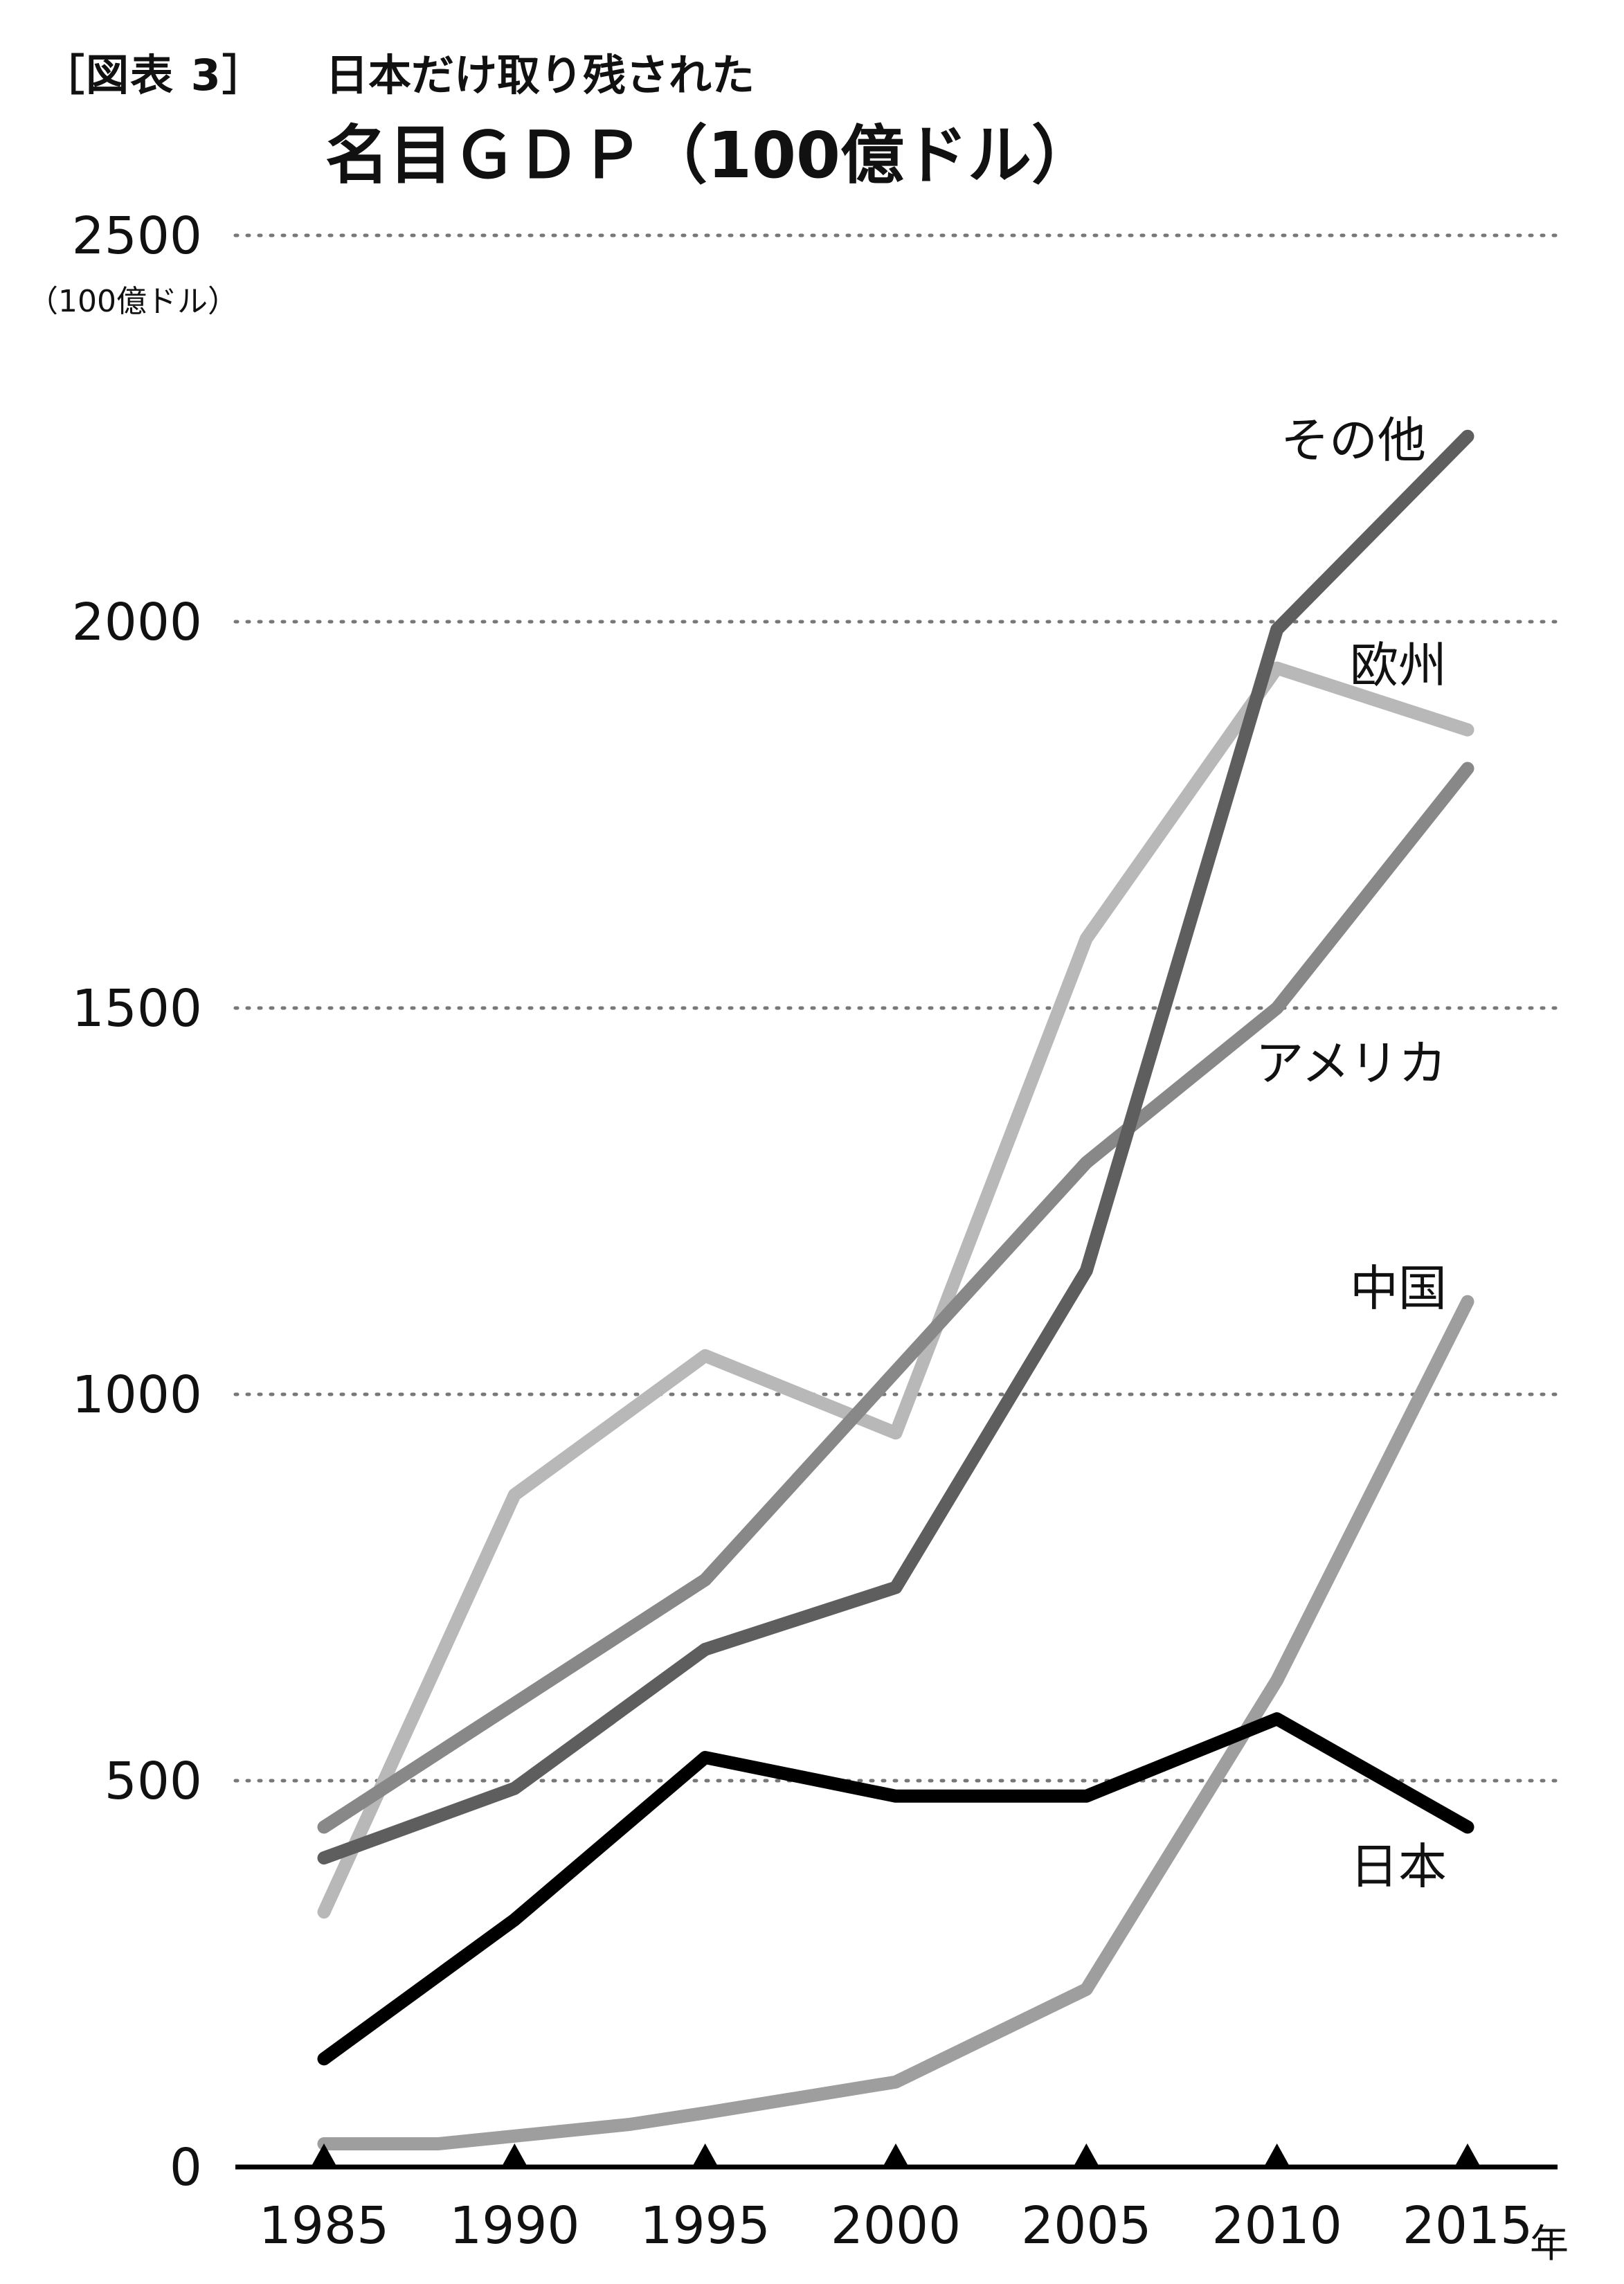 The height and width of the screenshot is (2284, 1624). I want to click on x-tick-label-2015: 2015, so click(1467, 2226).